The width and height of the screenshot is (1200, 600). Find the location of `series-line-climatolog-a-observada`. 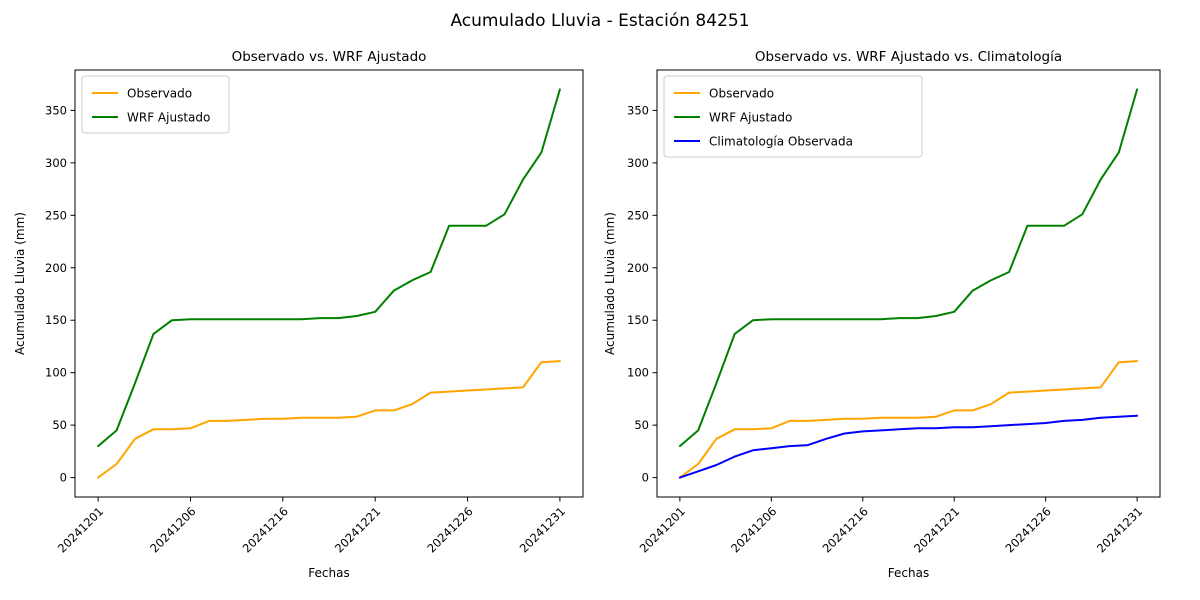

series-line-climatolog-a-observada is located at coordinates (908, 446).